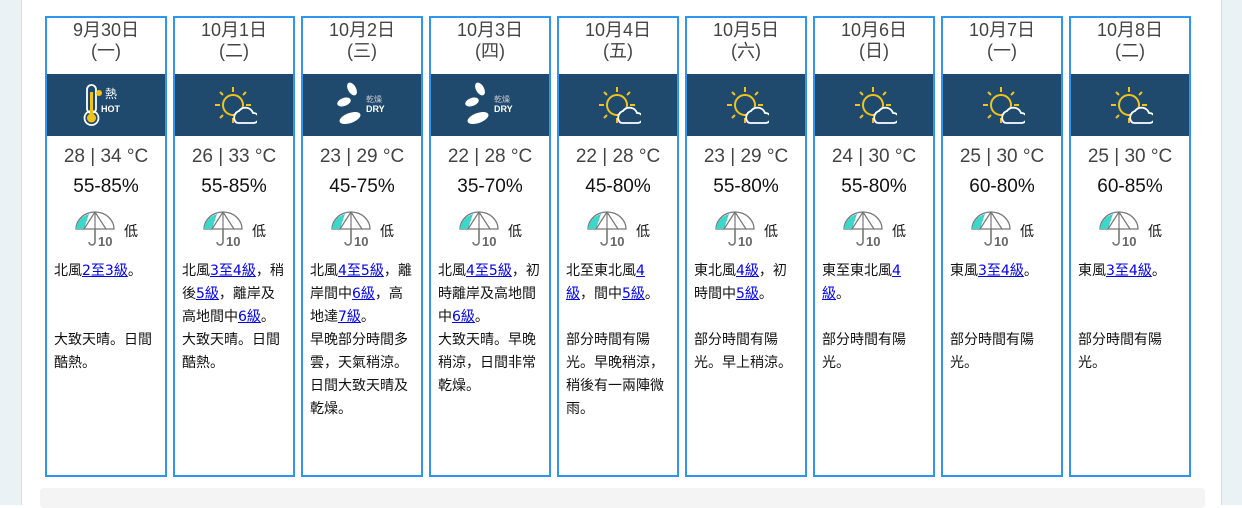  I want to click on temperature-range: 23 | 29 °C, so click(362, 156).